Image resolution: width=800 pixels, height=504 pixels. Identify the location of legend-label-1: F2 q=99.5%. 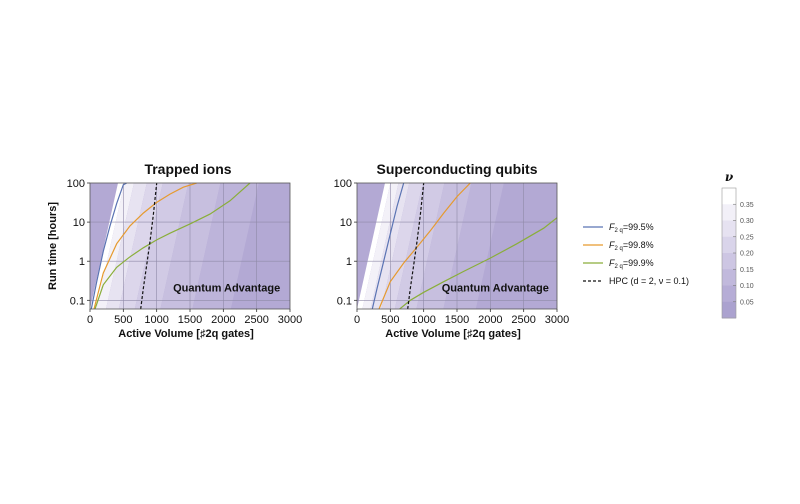
(631, 228).